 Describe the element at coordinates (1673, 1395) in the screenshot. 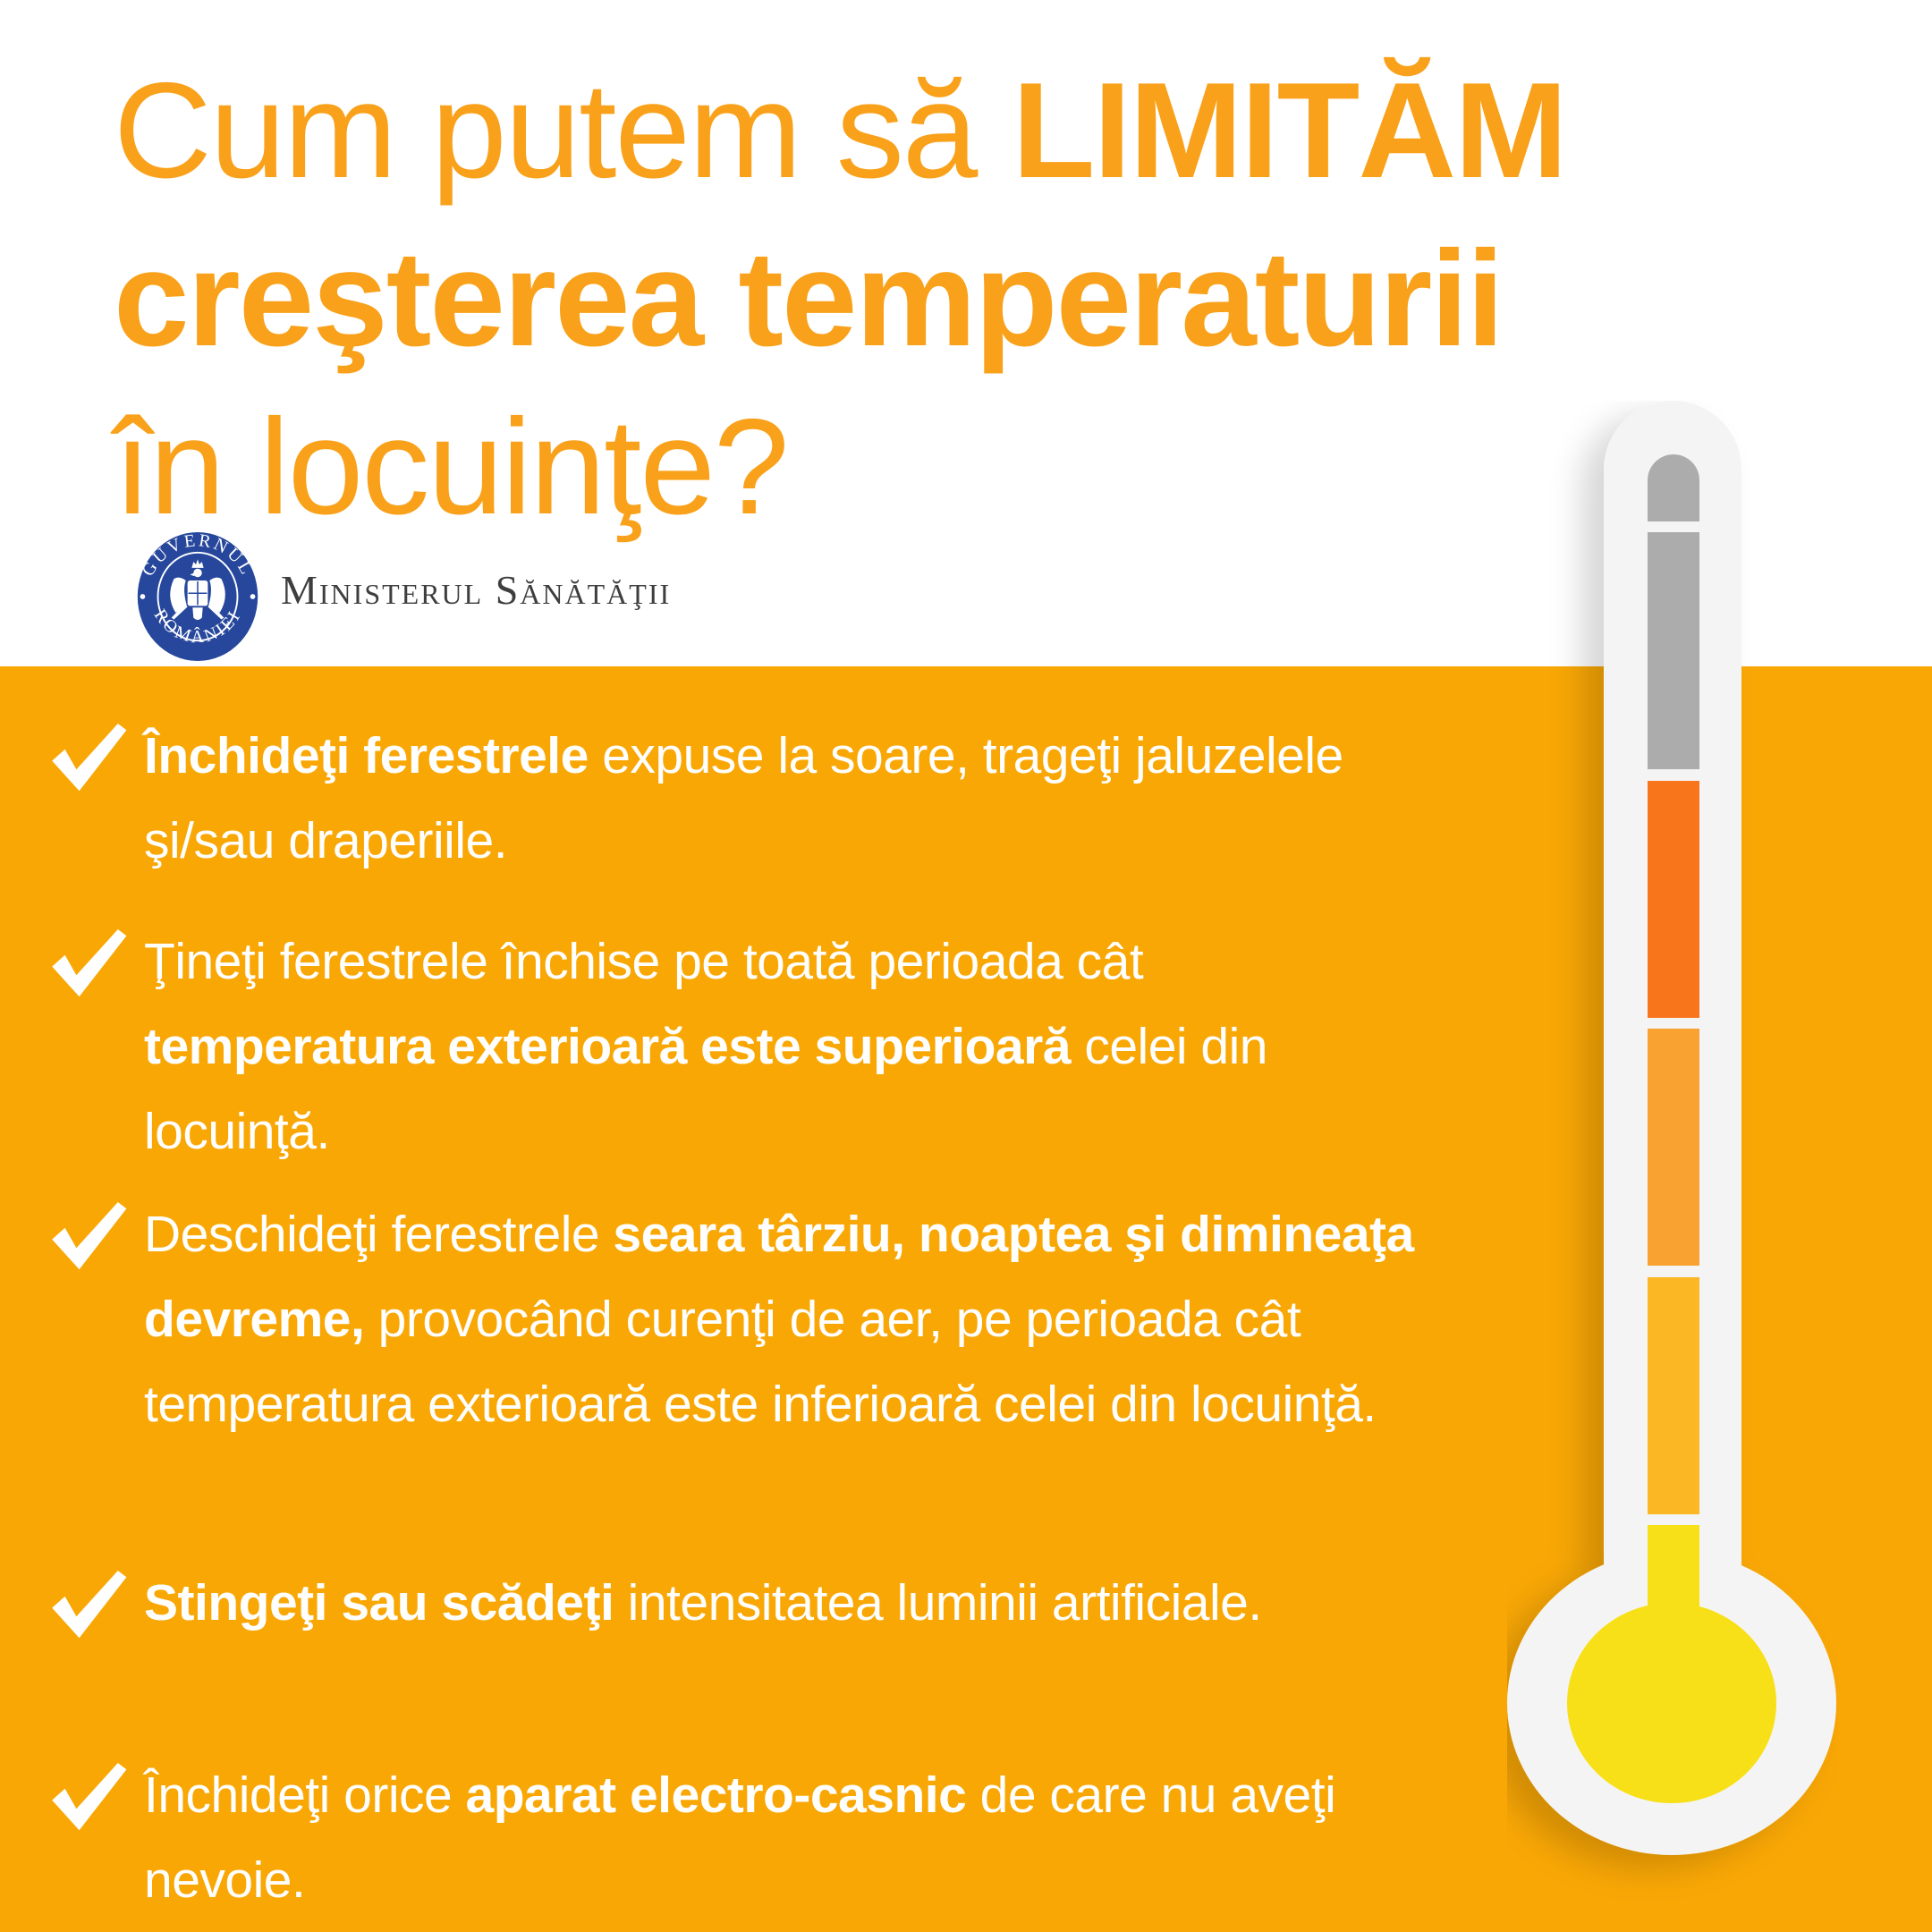

I see `segment-amber` at that location.